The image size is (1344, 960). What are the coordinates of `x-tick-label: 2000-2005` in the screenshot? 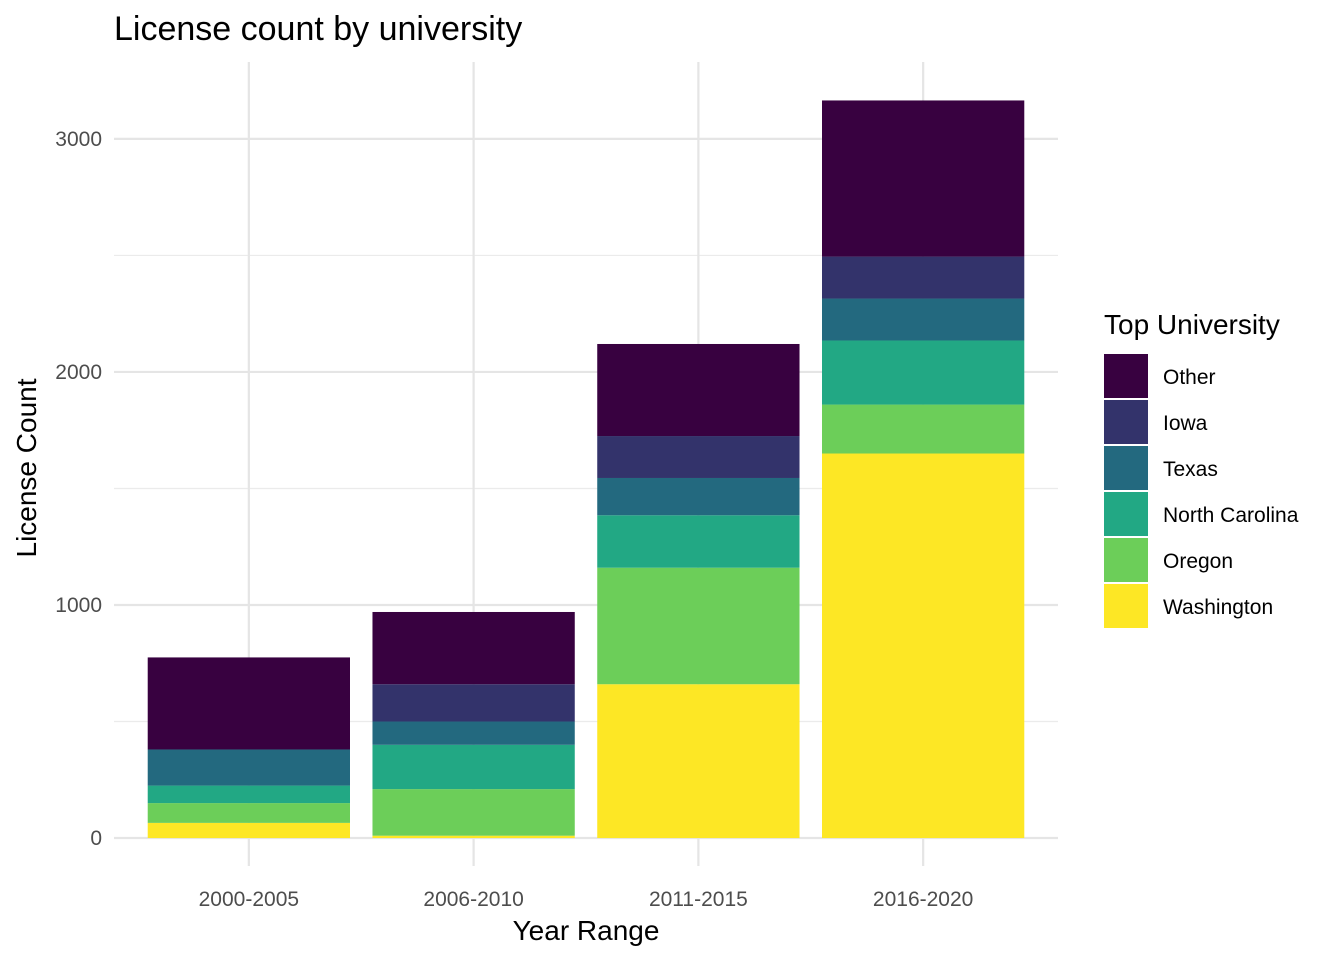 It's located at (249, 899).